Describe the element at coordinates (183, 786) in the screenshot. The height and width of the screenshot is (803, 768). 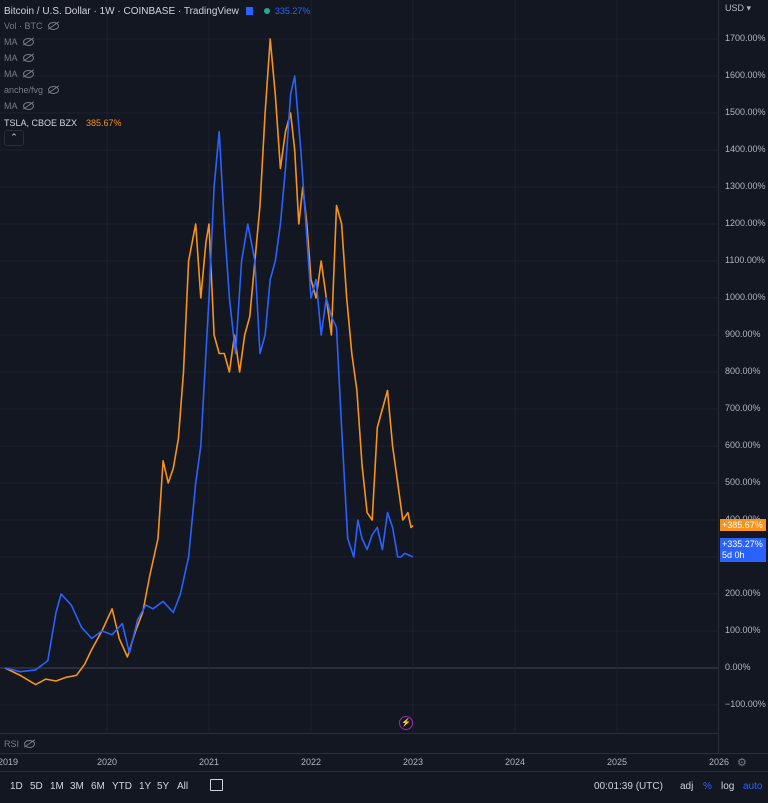
I see `range-button: All` at that location.